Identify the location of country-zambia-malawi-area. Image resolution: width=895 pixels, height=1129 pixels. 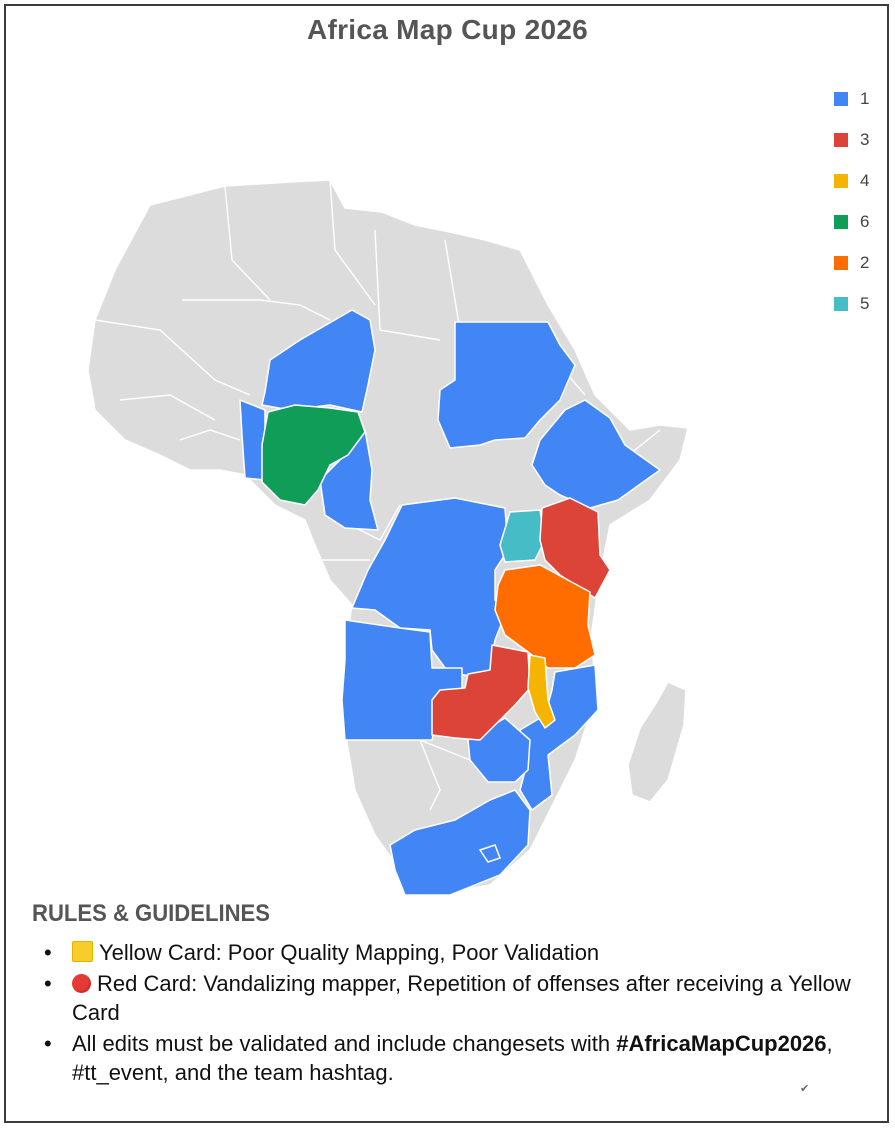
(481, 692).